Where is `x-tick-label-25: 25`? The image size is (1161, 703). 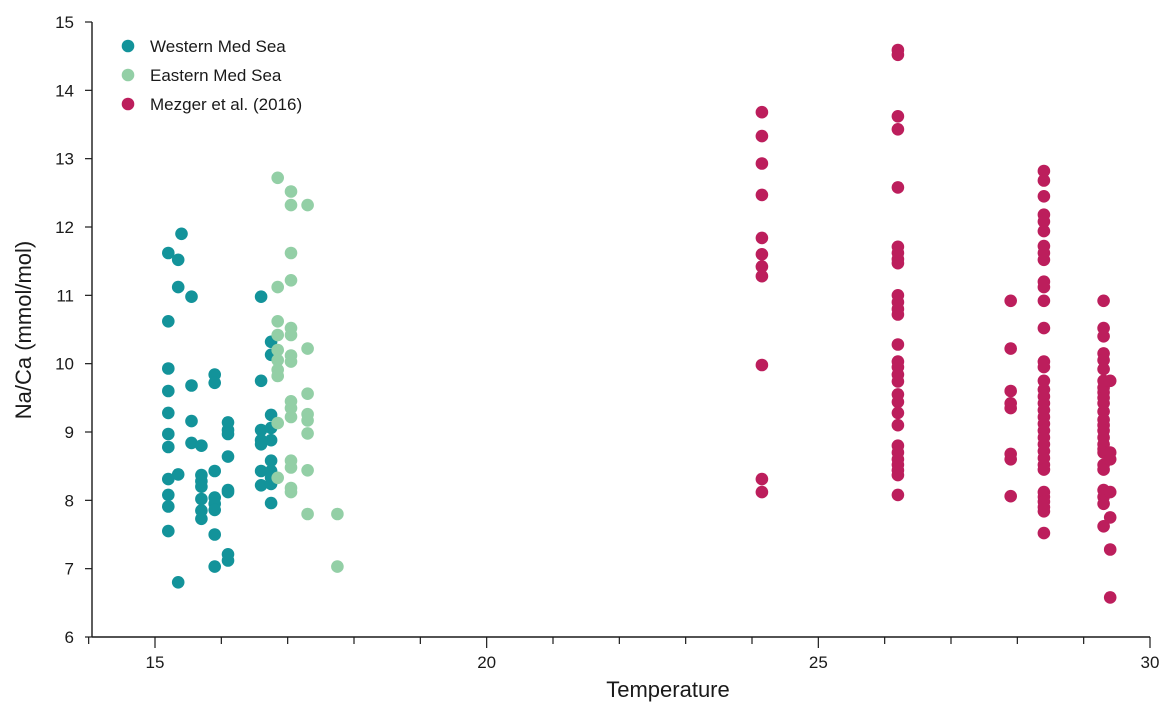 x-tick-label-25: 25 is located at coordinates (818, 662).